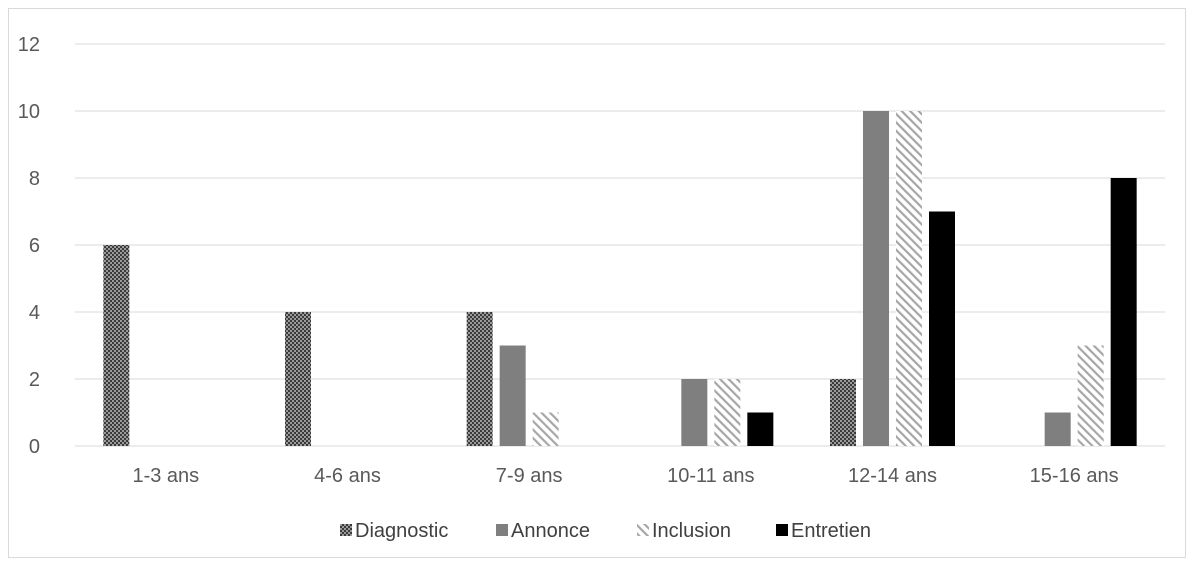  What do you see at coordinates (1074, 476) in the screenshot?
I see `x-tick-label: 15-16 ans` at bounding box center [1074, 476].